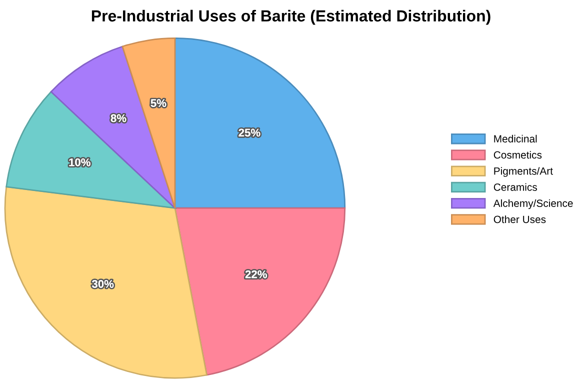  What do you see at coordinates (118, 118) in the screenshot?
I see `data-label: 8%` at bounding box center [118, 118].